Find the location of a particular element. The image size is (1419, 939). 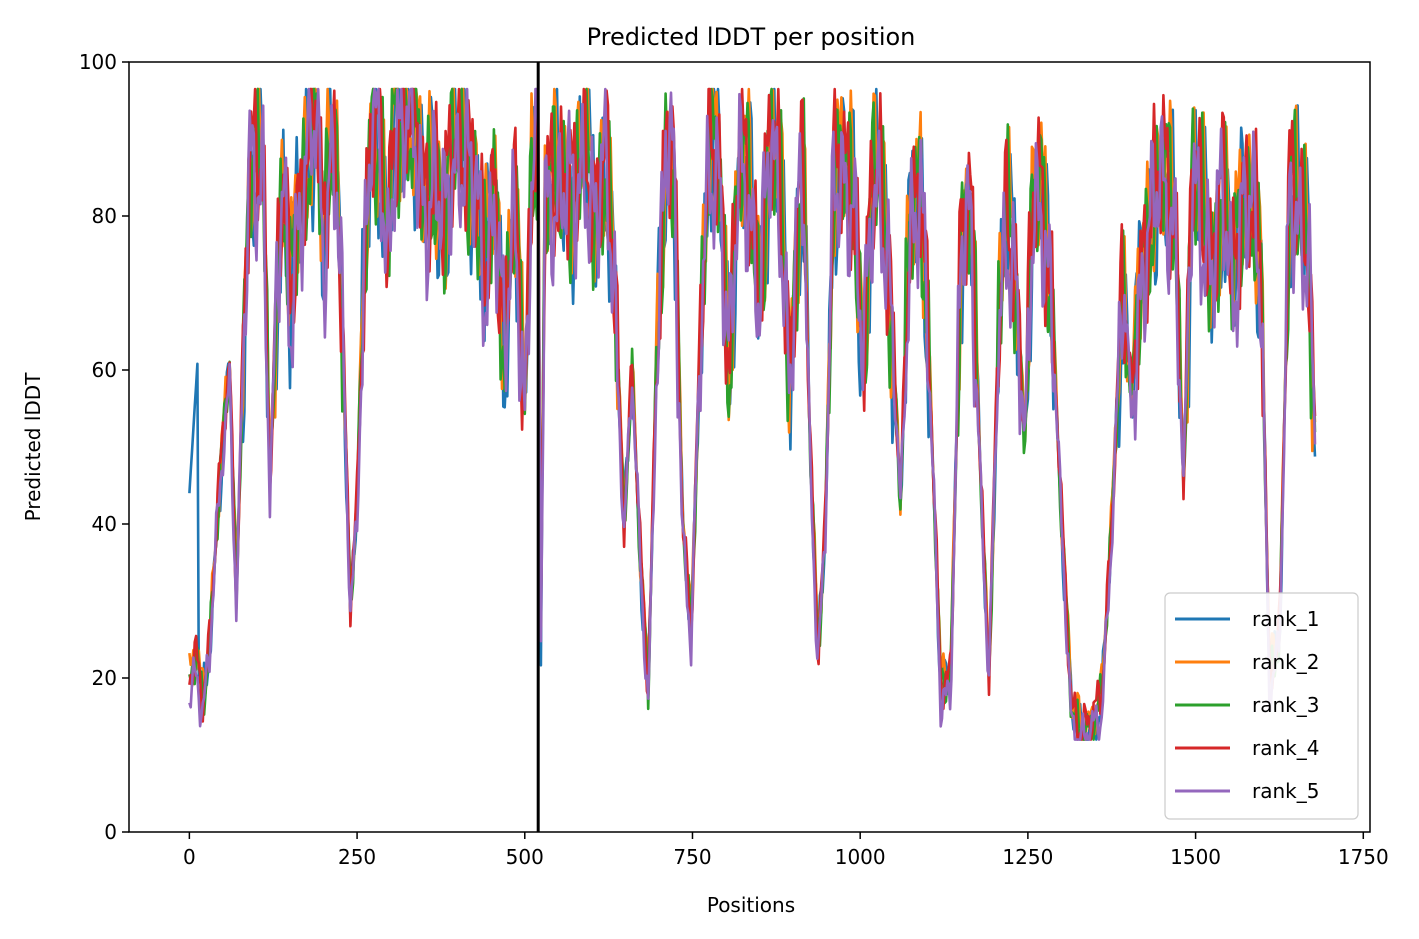

y-tick-label-1: 20 is located at coordinates (104, 678).